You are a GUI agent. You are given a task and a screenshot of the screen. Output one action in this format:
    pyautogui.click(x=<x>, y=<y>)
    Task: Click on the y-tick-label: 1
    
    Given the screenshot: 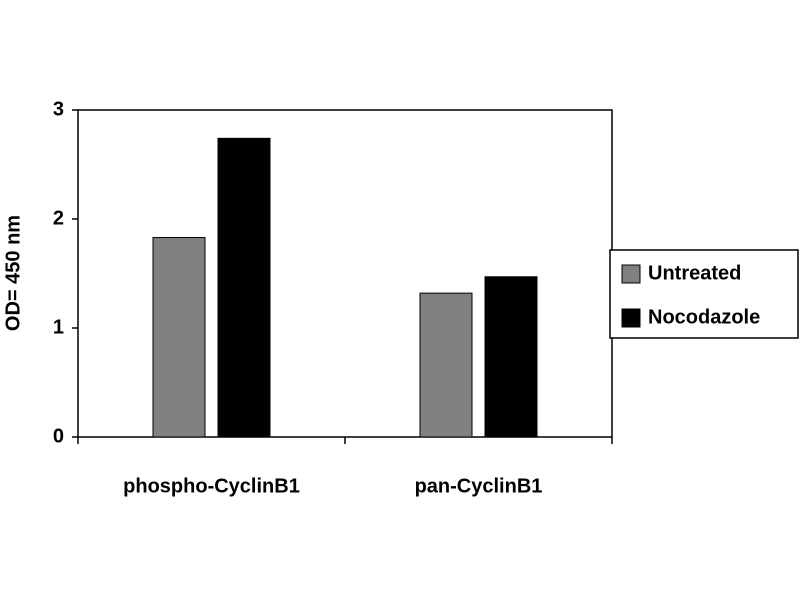 What is the action you would take?
    pyautogui.click(x=58, y=327)
    